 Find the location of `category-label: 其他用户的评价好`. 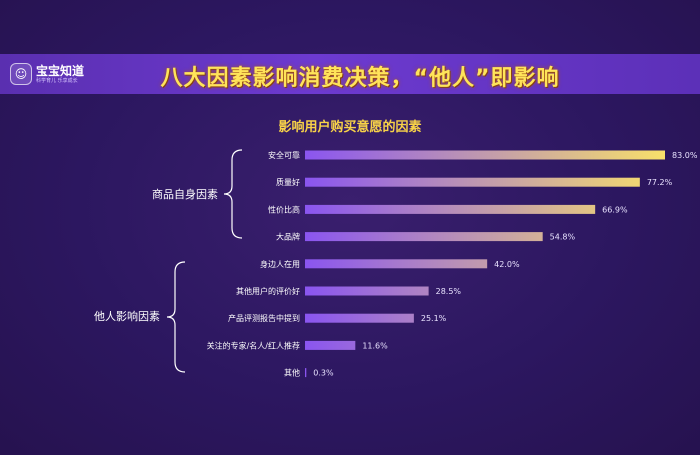

category-label: 其他用户的评价好 is located at coordinates (268, 291).